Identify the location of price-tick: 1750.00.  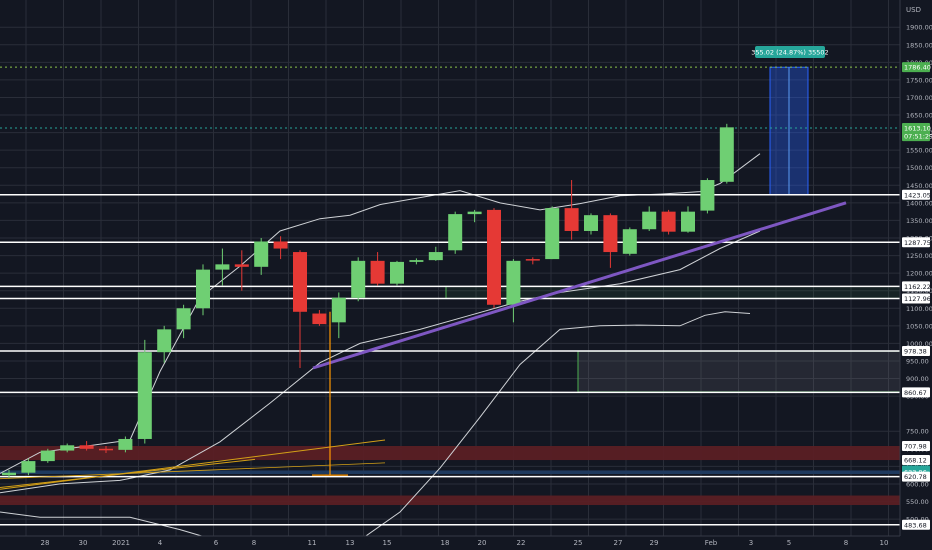
(919, 80).